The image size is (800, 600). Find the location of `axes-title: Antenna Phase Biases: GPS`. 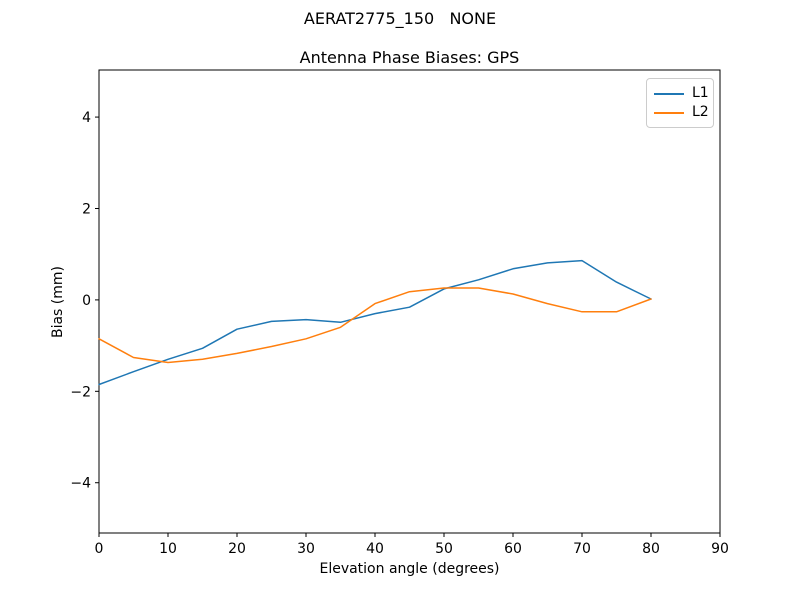

axes-title: Antenna Phase Biases: GPS is located at coordinates (409, 57).